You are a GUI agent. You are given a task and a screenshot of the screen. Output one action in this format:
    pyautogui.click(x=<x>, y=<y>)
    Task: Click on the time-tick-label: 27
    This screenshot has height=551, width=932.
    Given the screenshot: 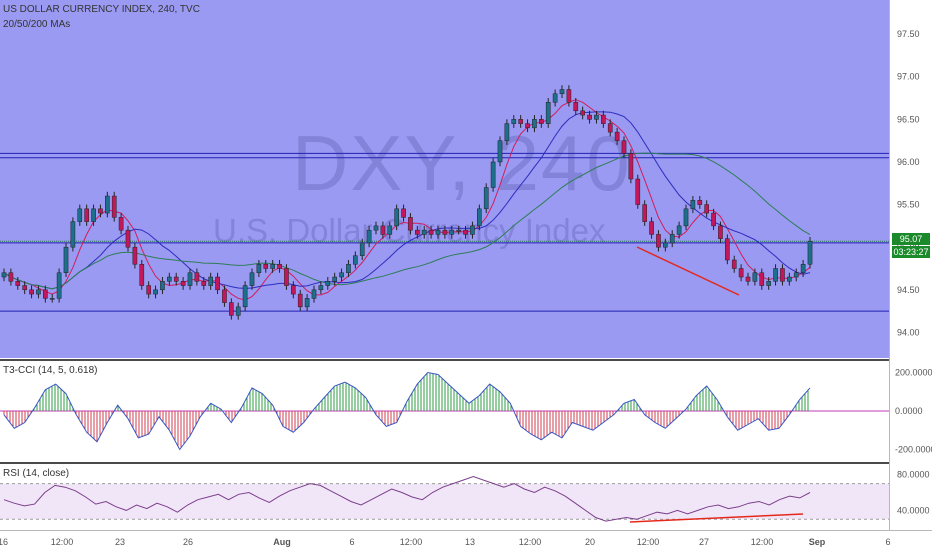 What is the action you would take?
    pyautogui.click(x=704, y=542)
    